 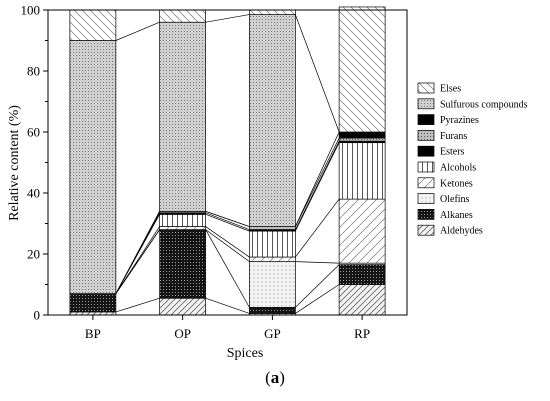 I want to click on x-tick-label-gp: GP, so click(x=272, y=333).